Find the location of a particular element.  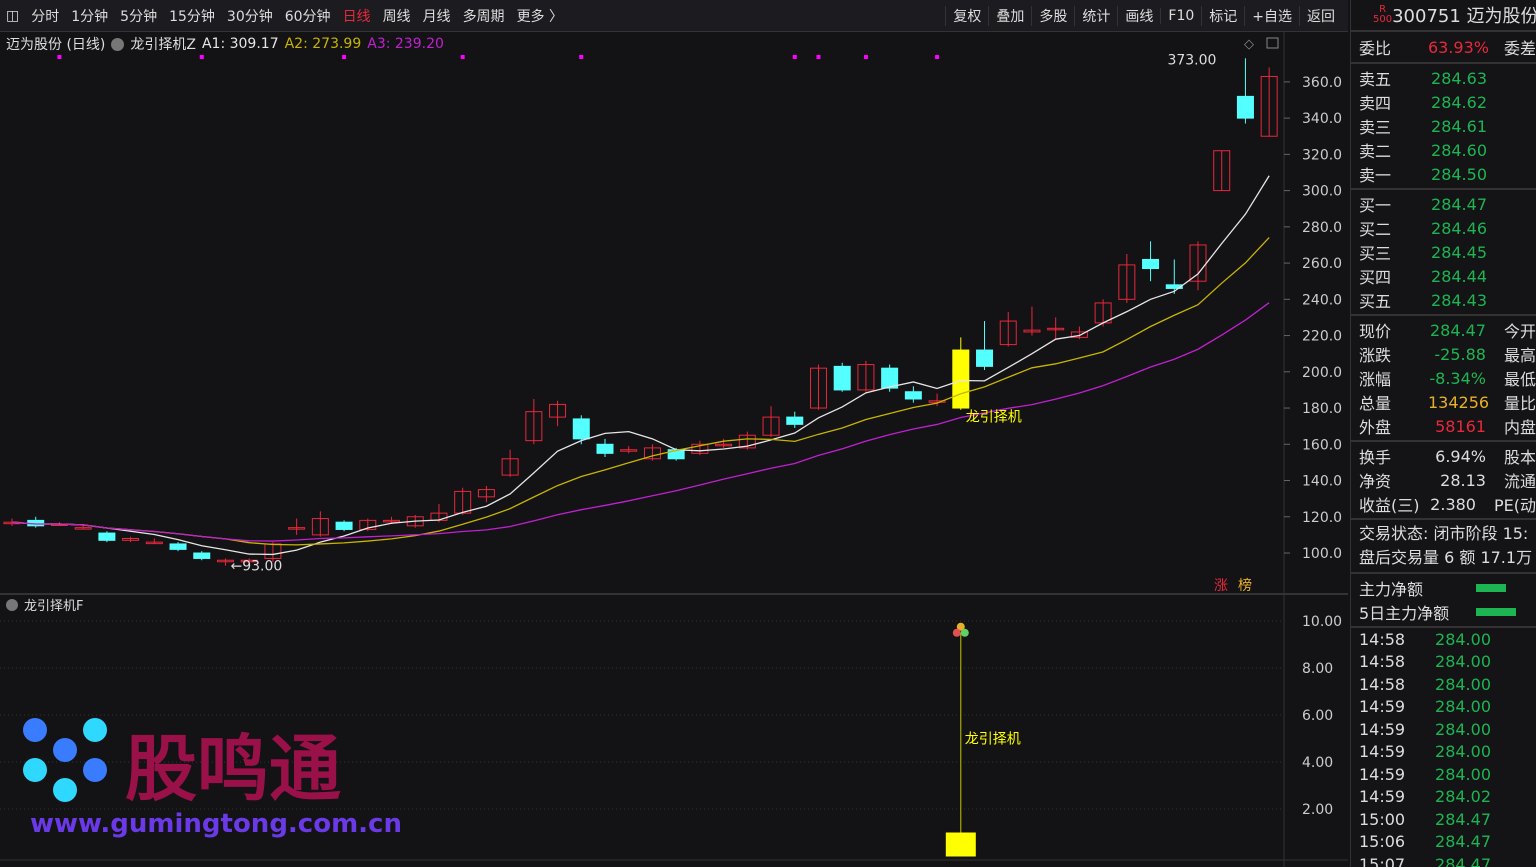

price-tick-label: 360.0 is located at coordinates (1322, 83).